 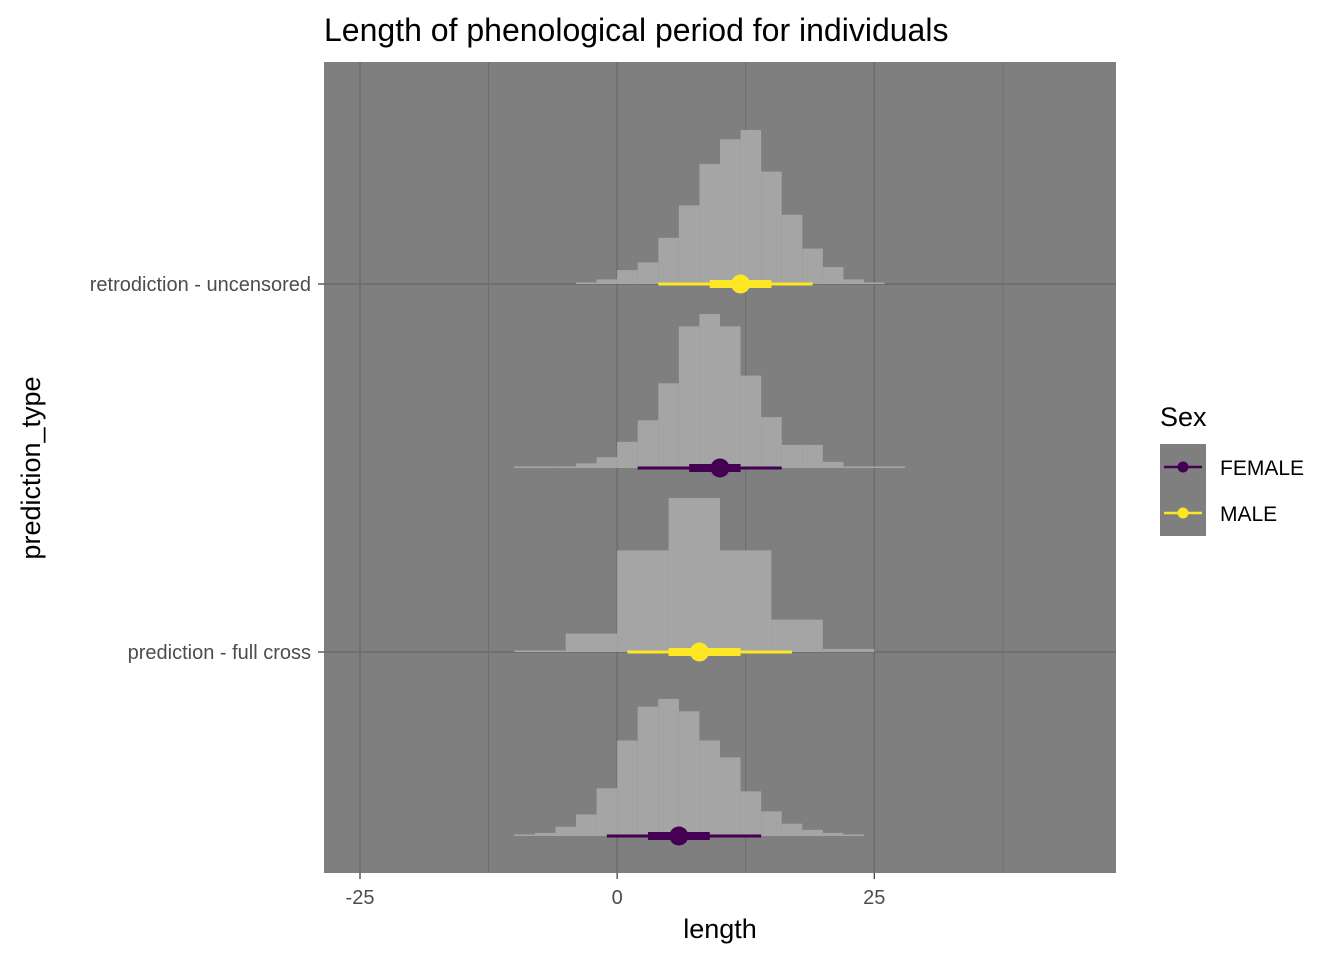 I want to click on legend-entry-male: MALE, so click(x=1220, y=514).